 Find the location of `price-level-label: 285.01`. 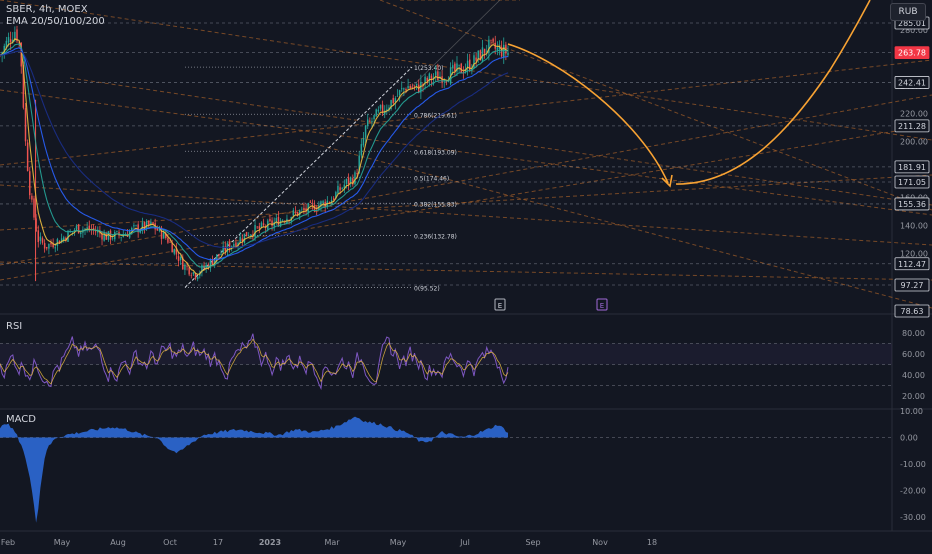

price-level-label: 285.01 is located at coordinates (912, 23).